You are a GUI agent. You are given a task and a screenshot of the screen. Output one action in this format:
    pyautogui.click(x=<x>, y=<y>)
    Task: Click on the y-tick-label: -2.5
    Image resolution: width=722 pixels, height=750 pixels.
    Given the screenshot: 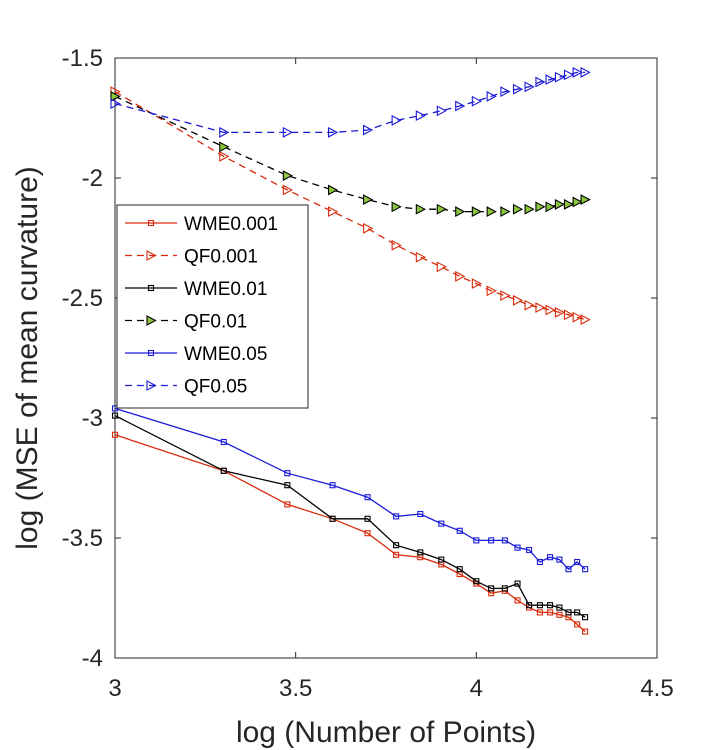 What is the action you would take?
    pyautogui.click(x=82, y=298)
    